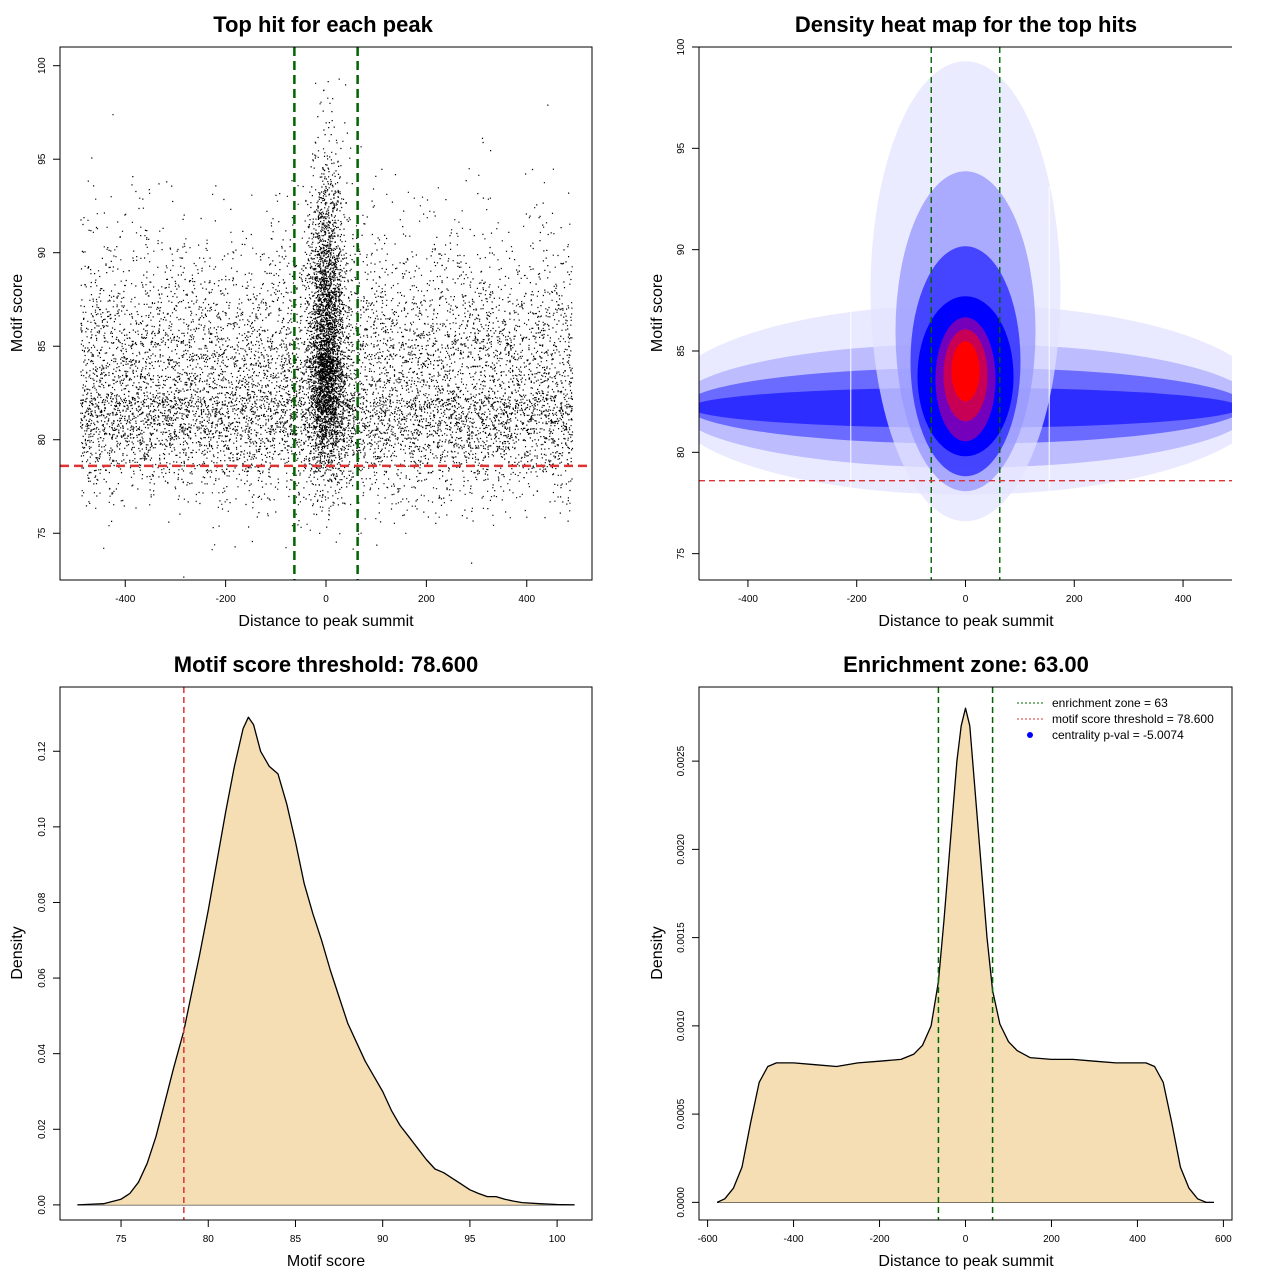 The height and width of the screenshot is (1280, 1280). Describe the element at coordinates (1223, 1239) in the screenshot. I see `x-tick-label: 600` at that location.